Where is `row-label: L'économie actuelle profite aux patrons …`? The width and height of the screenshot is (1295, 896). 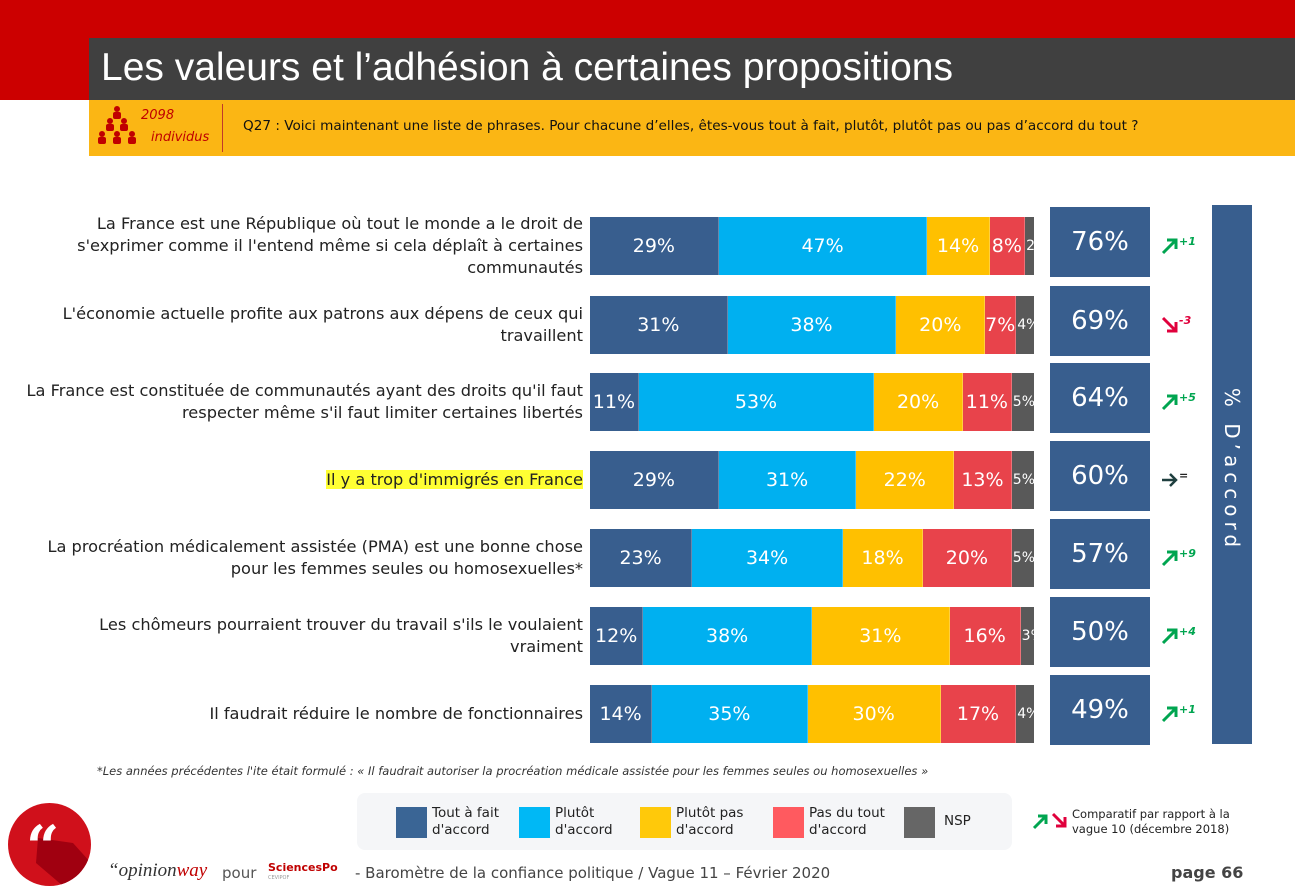 row-label: L'économie actuelle profite aux patrons … is located at coordinates (323, 325).